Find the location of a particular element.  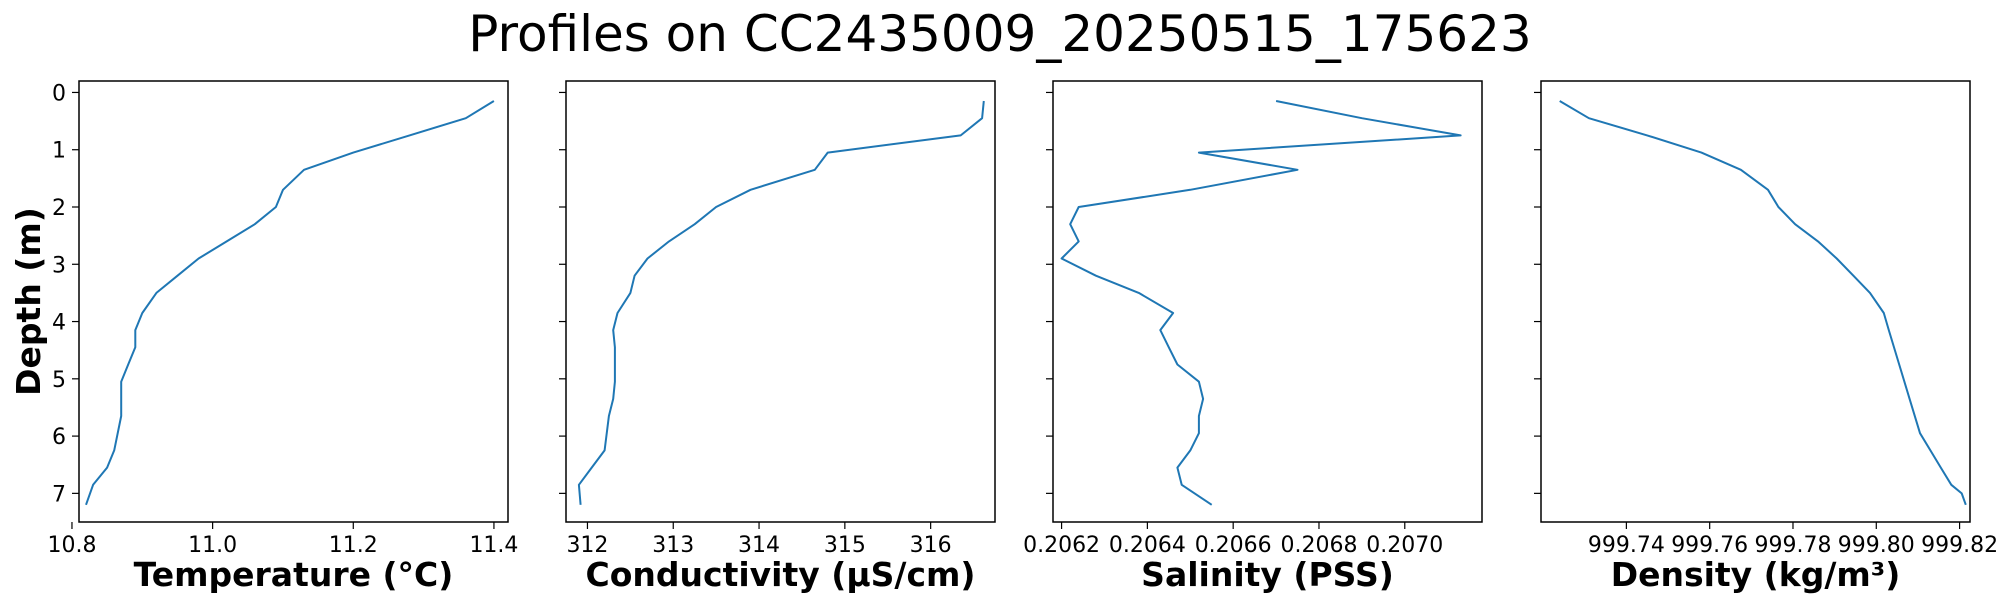

y-tick-label: 2 is located at coordinates (59, 208).